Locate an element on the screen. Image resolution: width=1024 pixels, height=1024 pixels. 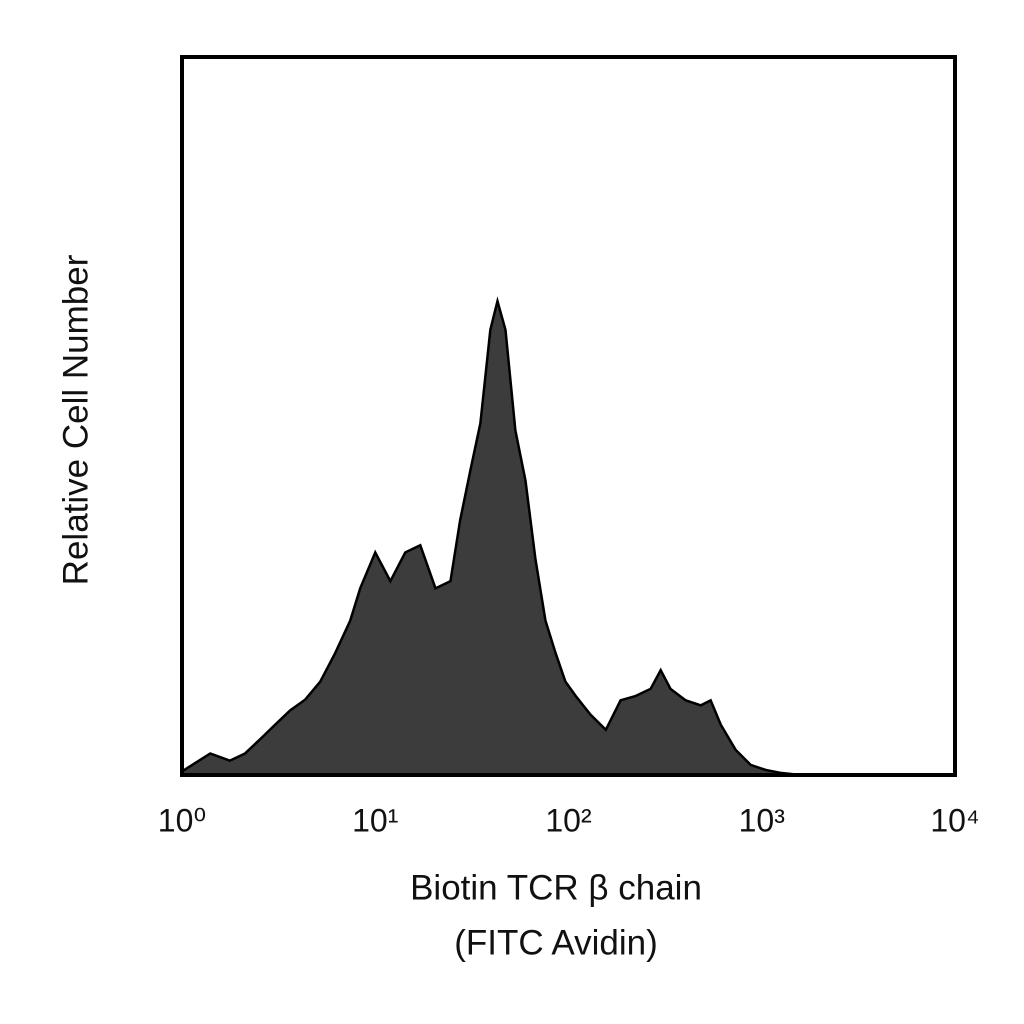
x-tick-label: 10⁴ is located at coordinates (954, 820).